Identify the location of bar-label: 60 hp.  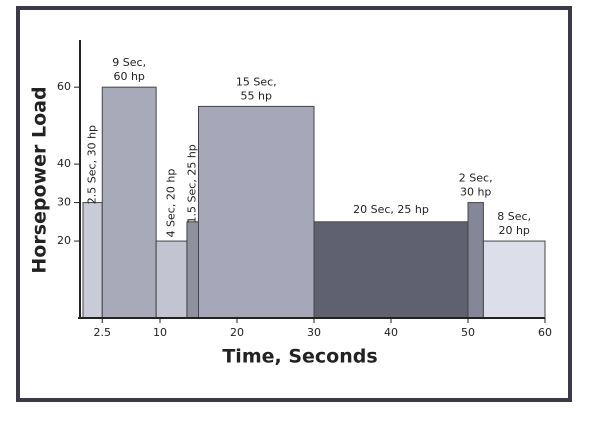
(128, 76).